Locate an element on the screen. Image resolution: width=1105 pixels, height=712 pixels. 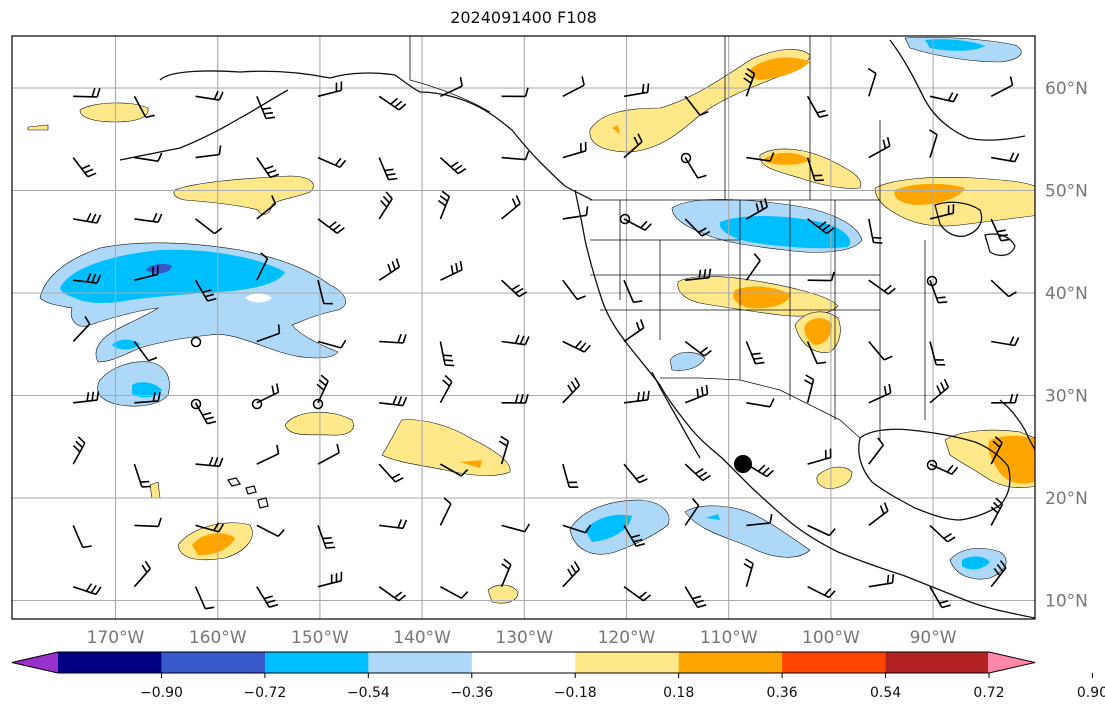
lon-tick-label: 100°W is located at coordinates (831, 638).